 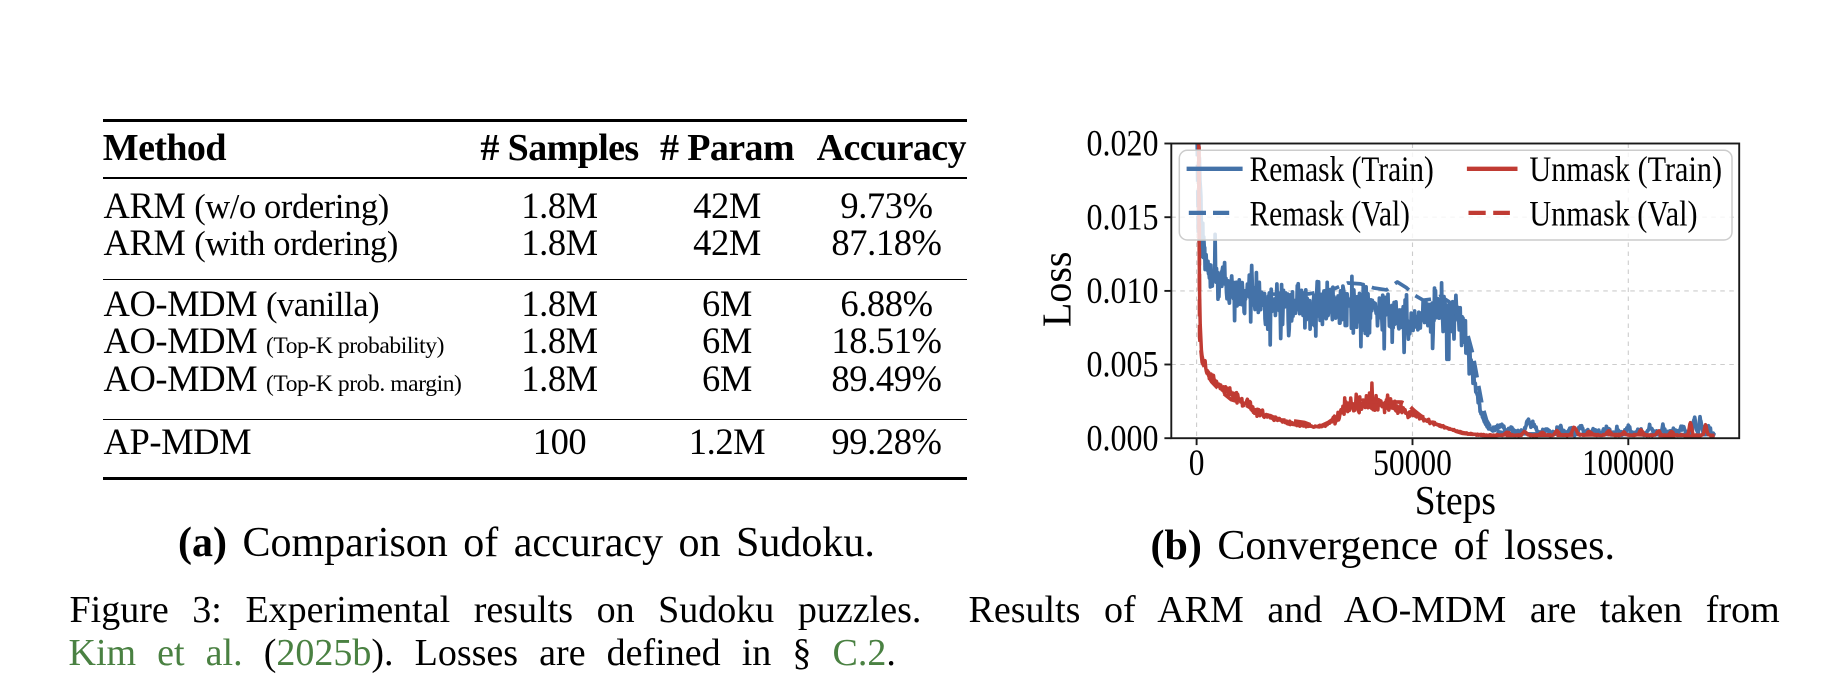 What do you see at coordinates (1613, 214) in the screenshot?
I see `svg-text: Unmask (Val)` at bounding box center [1613, 214].